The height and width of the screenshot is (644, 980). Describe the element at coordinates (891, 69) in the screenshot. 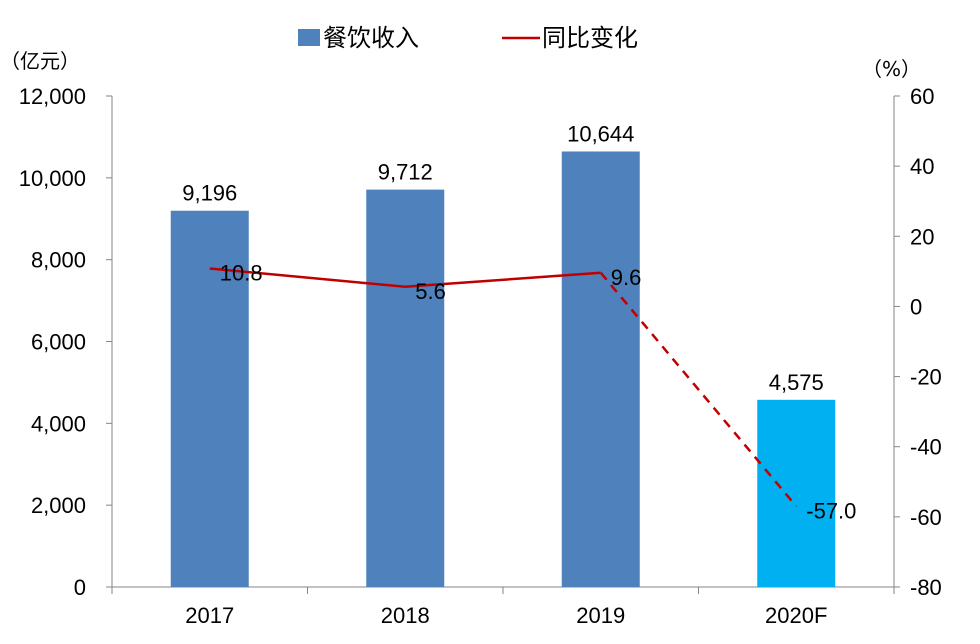

I see `right-axis-unit: （%）` at that location.